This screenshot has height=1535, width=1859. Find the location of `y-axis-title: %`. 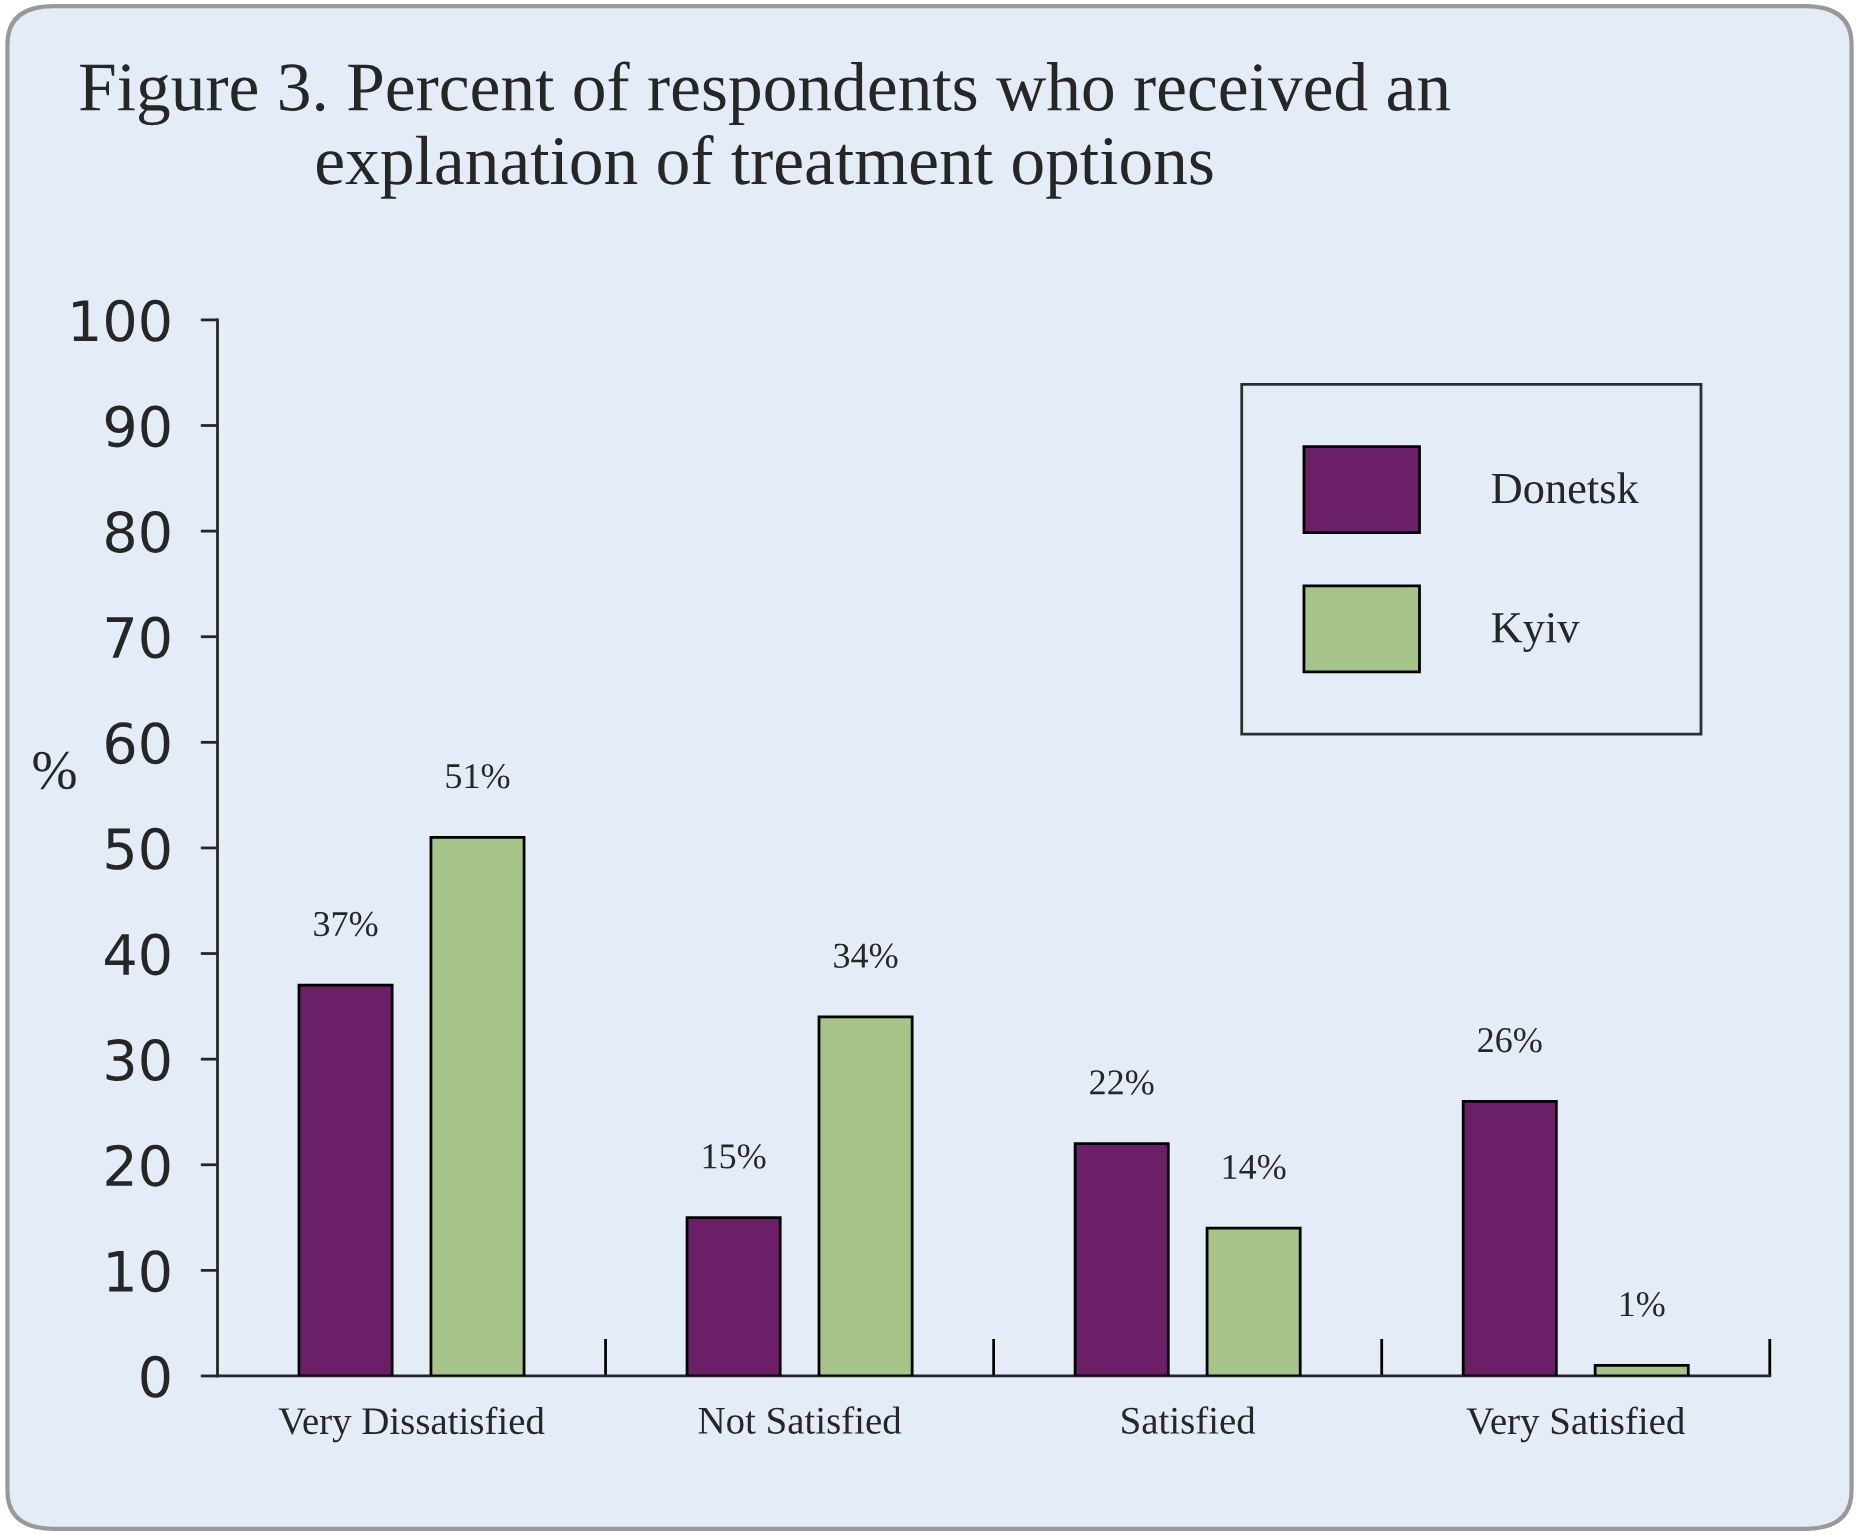

y-axis-title: % is located at coordinates (54, 770).